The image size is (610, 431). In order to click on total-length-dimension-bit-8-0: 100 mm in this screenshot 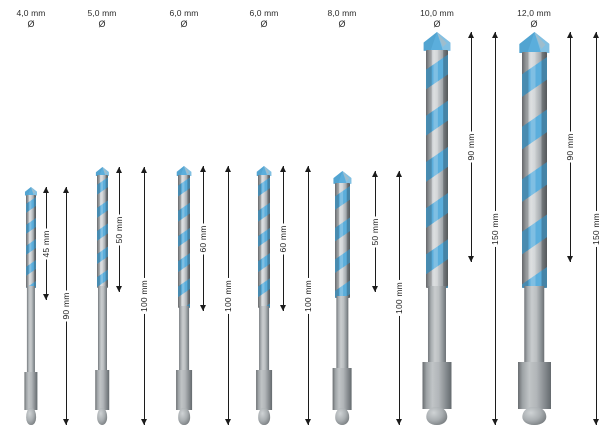, I will do `click(399, 298)`.